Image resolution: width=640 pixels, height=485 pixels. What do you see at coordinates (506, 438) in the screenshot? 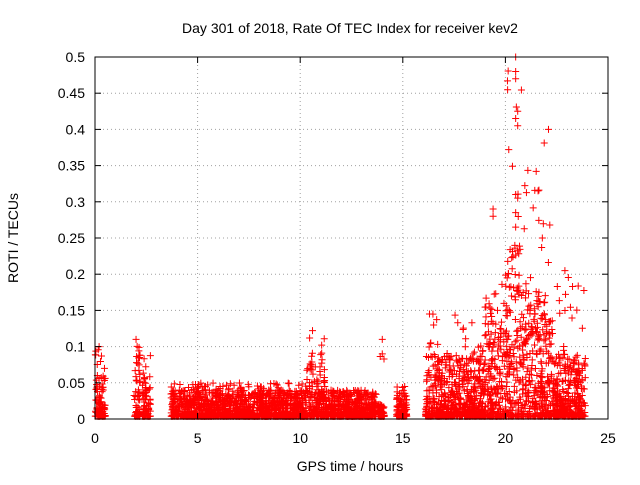
I see `x-tick-label: 20` at bounding box center [506, 438].